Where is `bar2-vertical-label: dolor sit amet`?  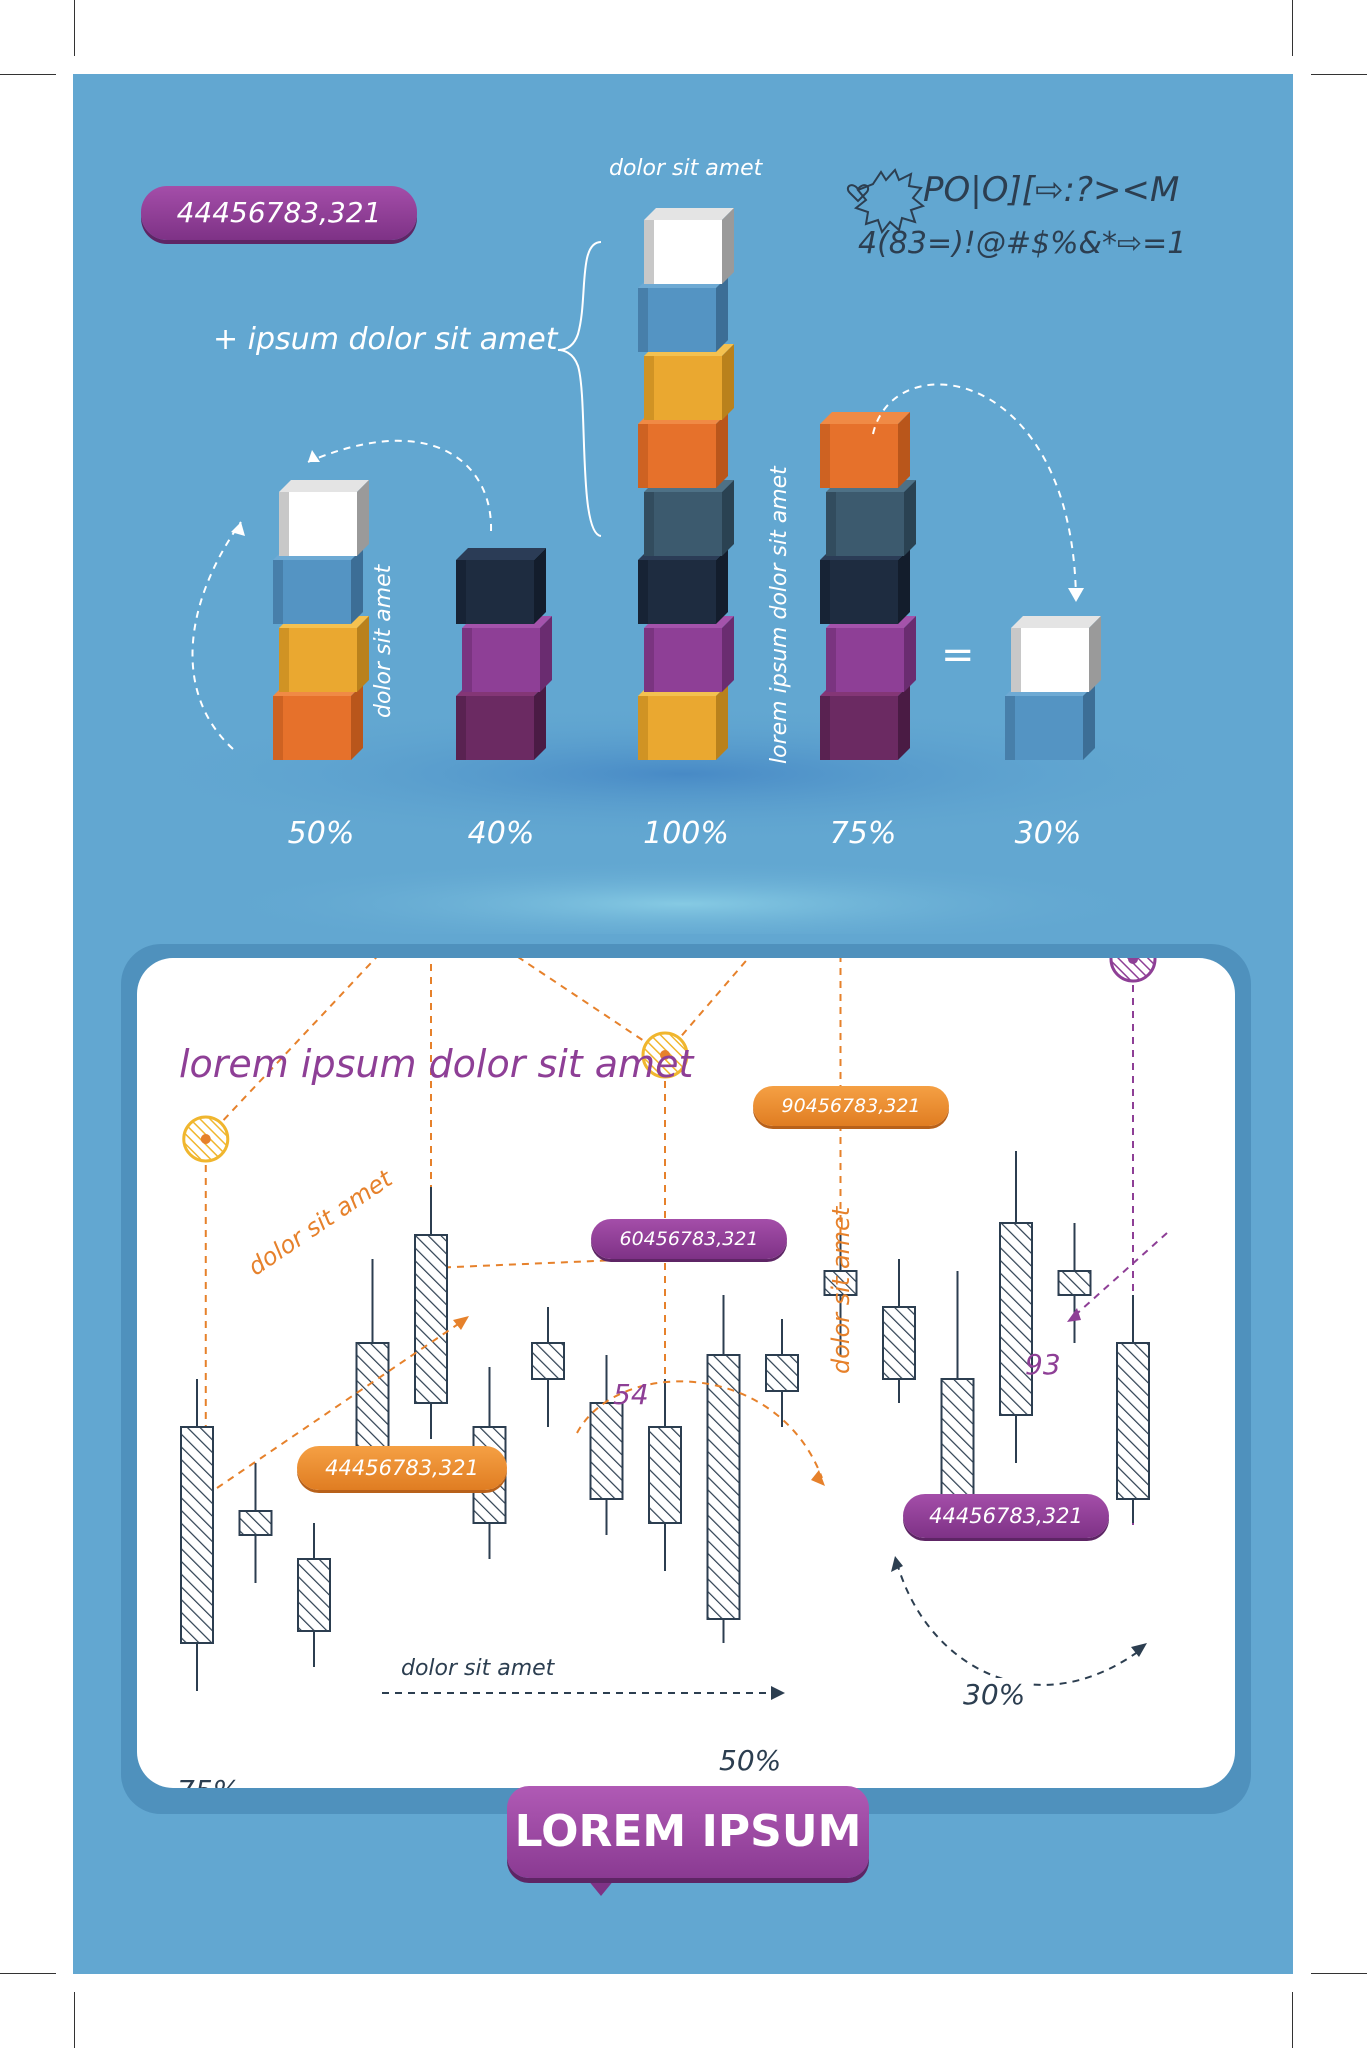 bar2-vertical-label: dolor sit amet is located at coordinates (383, 641).